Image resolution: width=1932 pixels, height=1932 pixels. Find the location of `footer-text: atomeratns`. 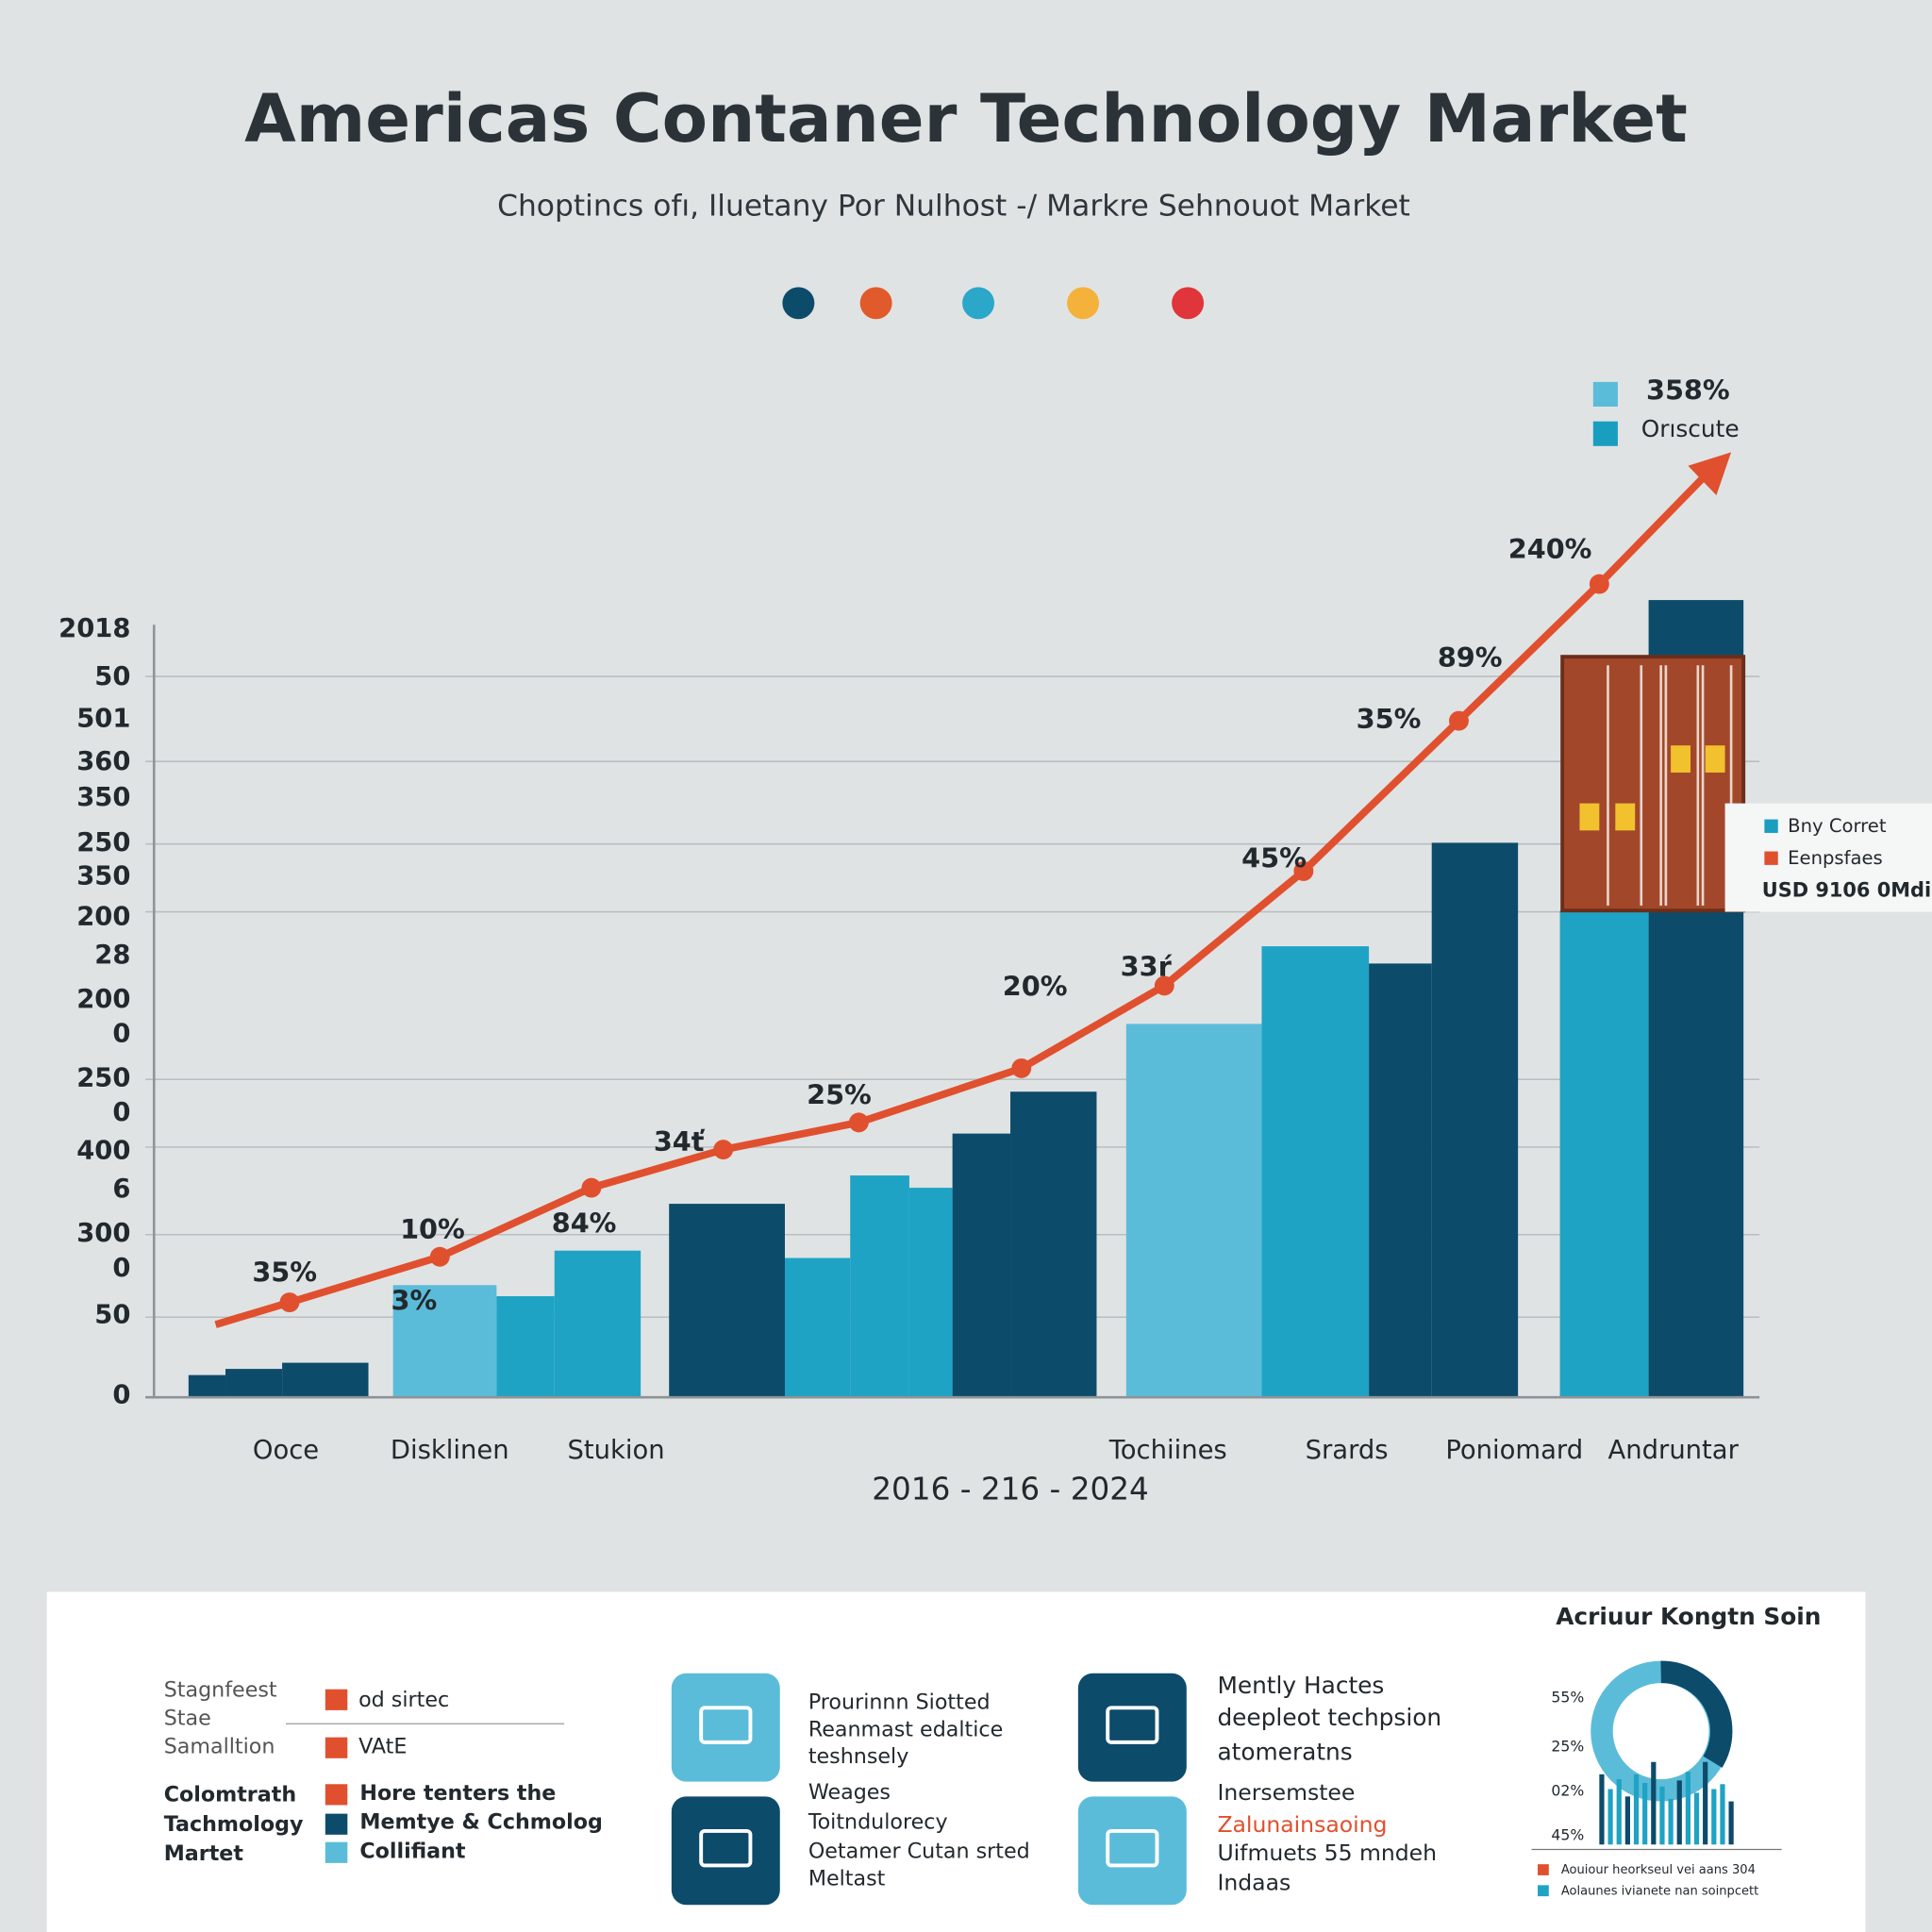

footer-text: atomeratns is located at coordinates (1285, 1753).